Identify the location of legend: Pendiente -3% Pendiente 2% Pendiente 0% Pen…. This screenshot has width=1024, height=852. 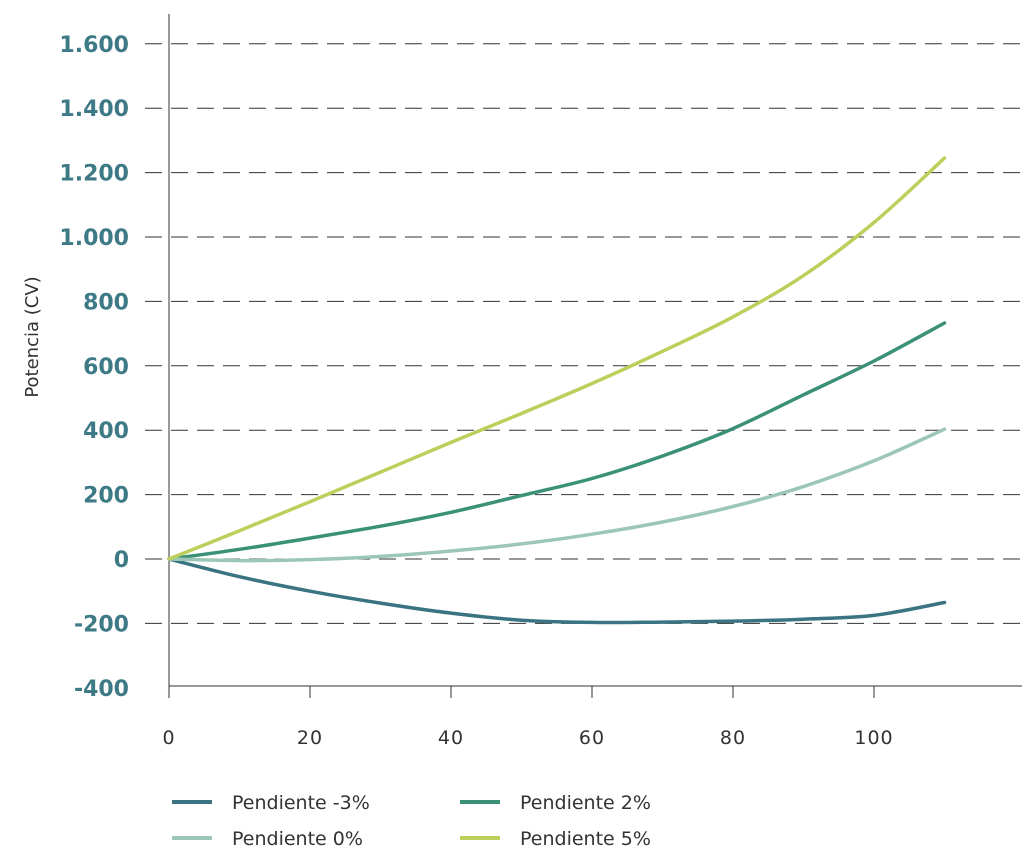
(411, 821).